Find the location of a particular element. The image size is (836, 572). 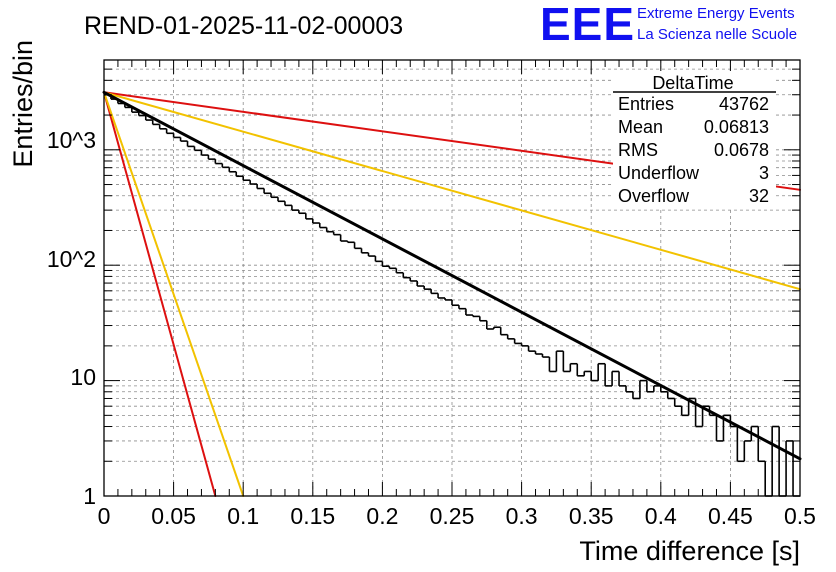

stats-title: DeltaTime is located at coordinates (692, 83).